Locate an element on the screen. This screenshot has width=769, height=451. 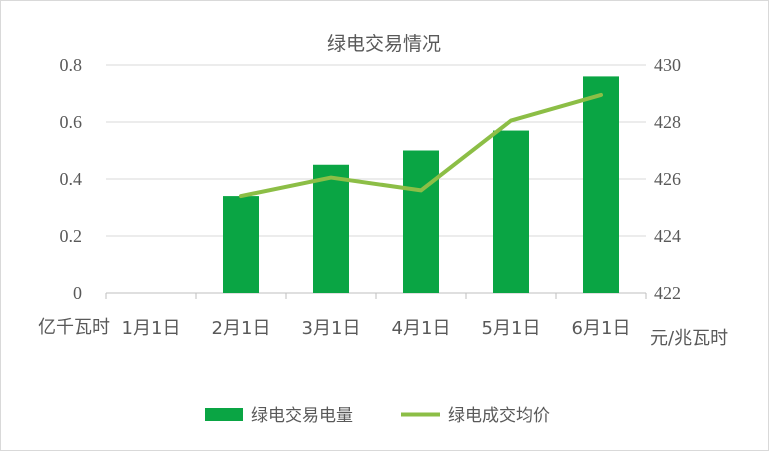
legend-bar-swatch is located at coordinates (224, 414).